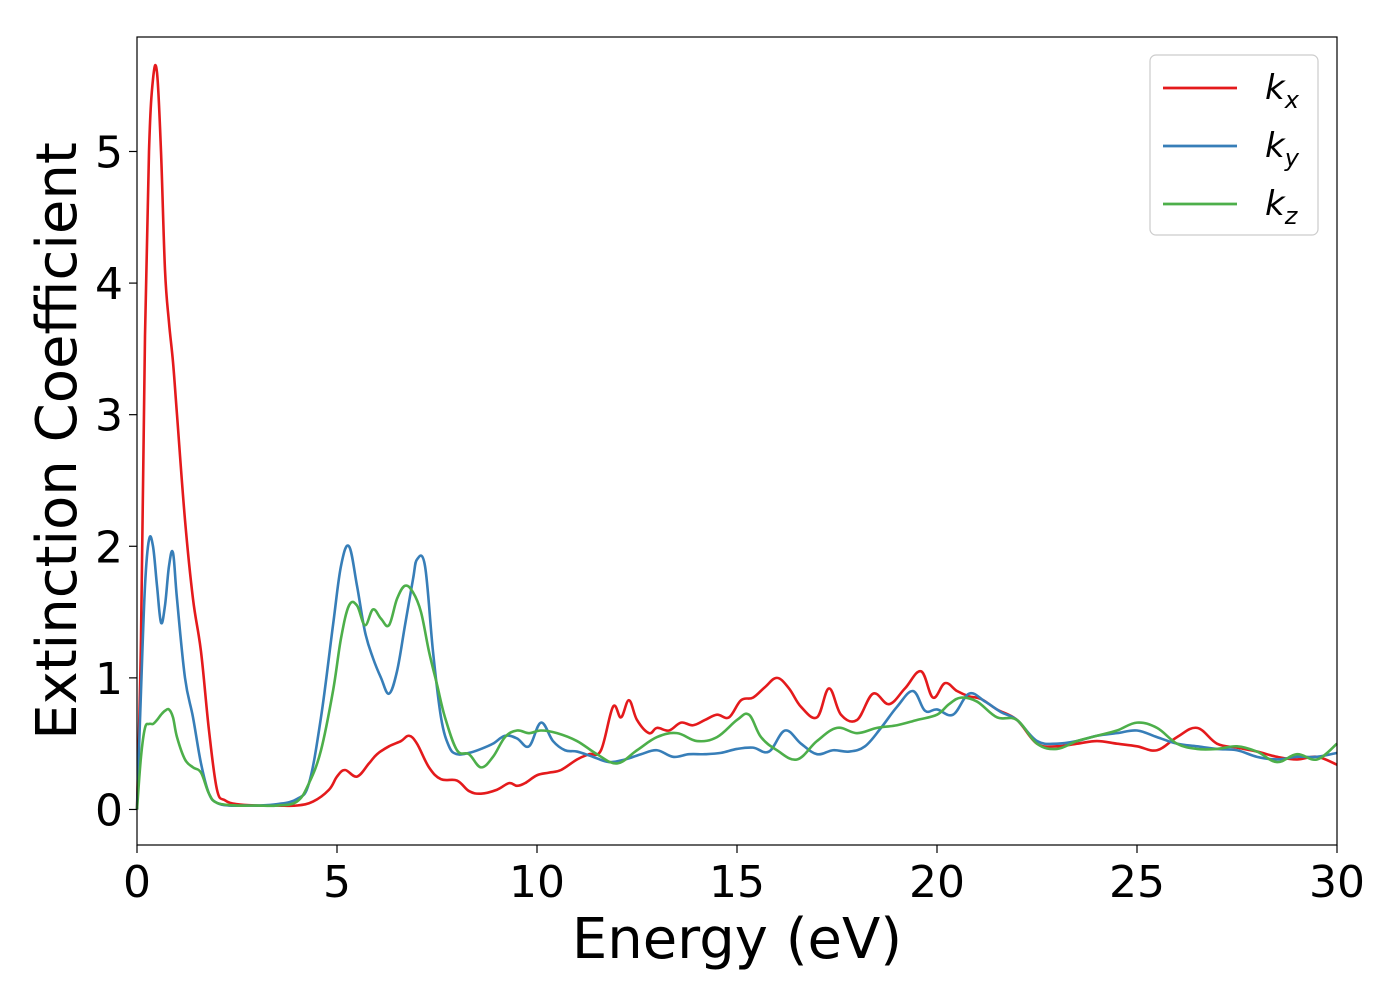 The image size is (1400, 1000). What do you see at coordinates (1282, 207) in the screenshot?
I see `legend-label-z: kz` at bounding box center [1282, 207].